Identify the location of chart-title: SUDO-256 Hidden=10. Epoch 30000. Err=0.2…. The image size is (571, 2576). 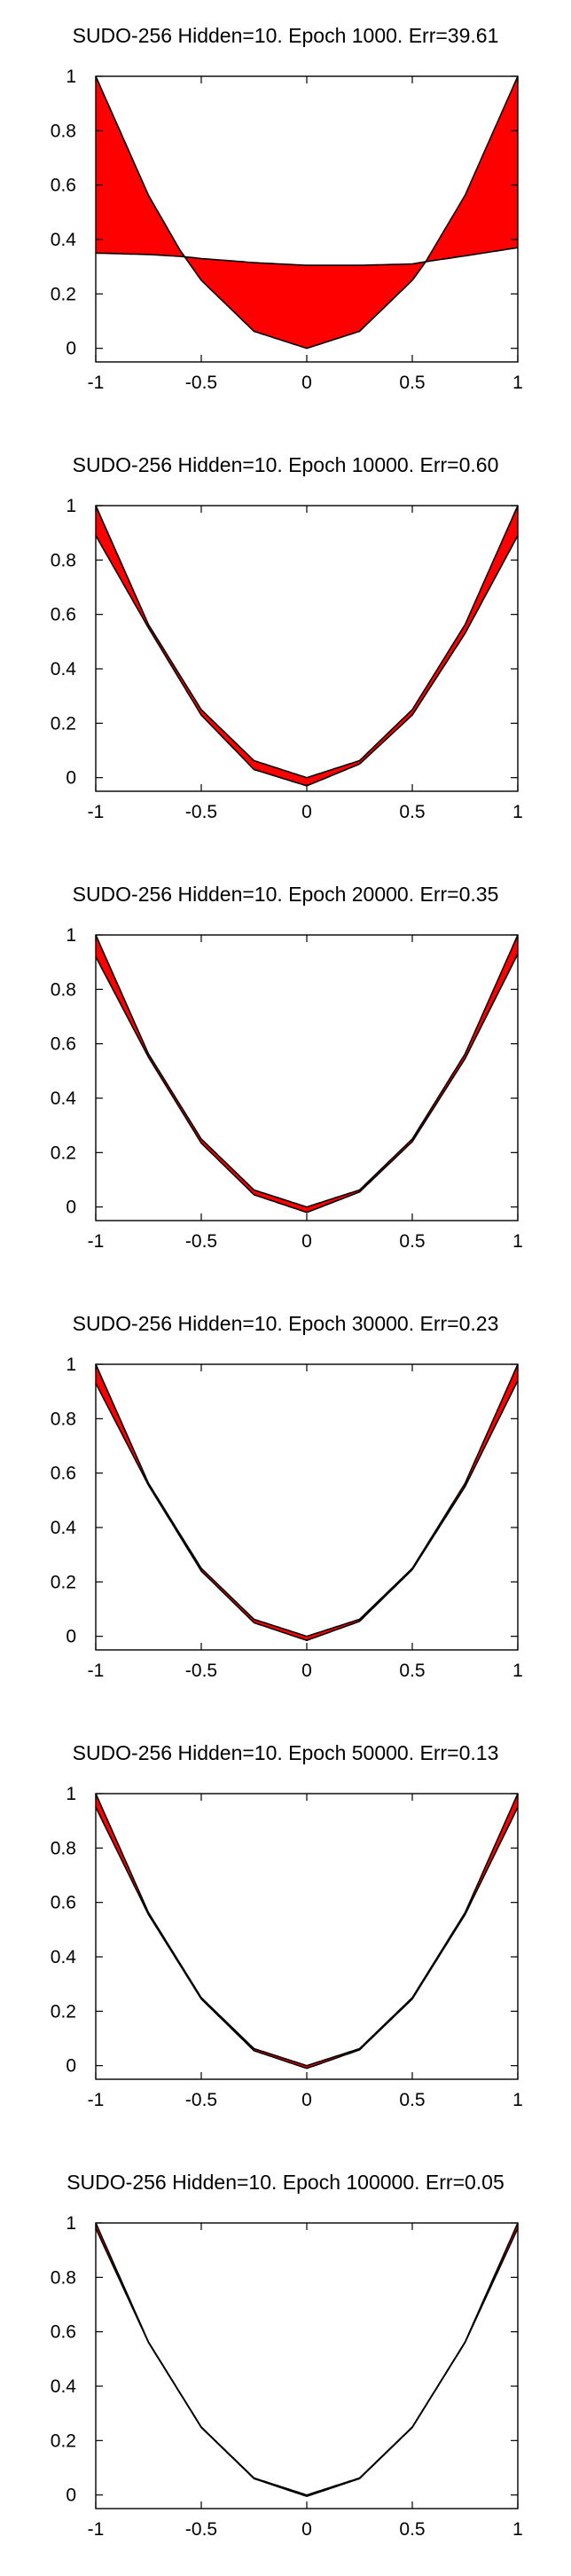
(286, 1323).